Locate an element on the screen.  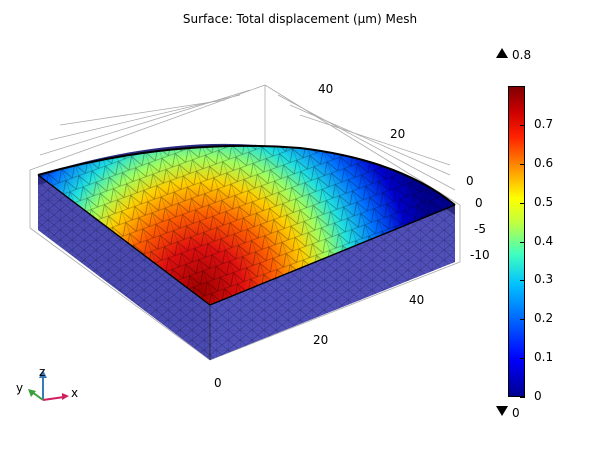
triad-y-label: y is located at coordinates (20, 388).